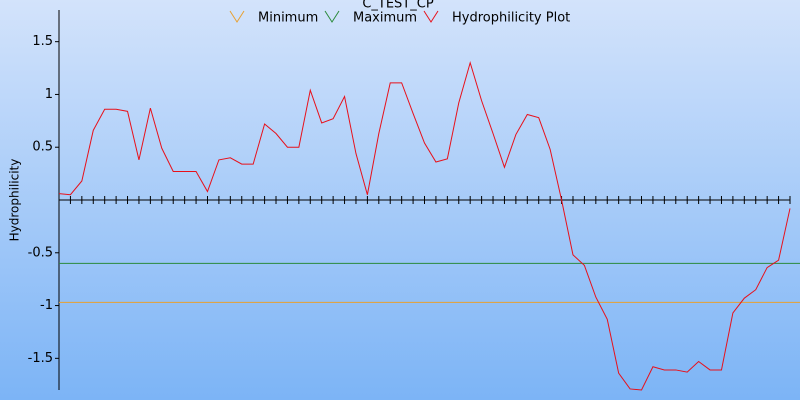 This screenshot has height=400, width=800. What do you see at coordinates (42, 147) in the screenshot?
I see `y-tick-label: 0.5` at bounding box center [42, 147].